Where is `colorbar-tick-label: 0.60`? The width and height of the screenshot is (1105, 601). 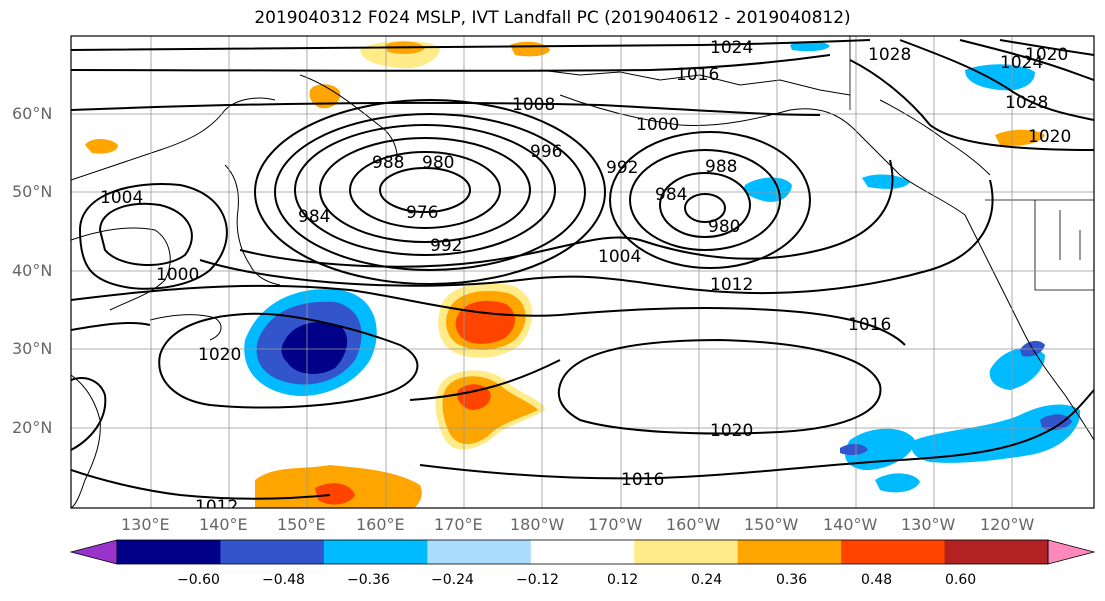 colorbar-tick-label: 0.60 is located at coordinates (961, 580).